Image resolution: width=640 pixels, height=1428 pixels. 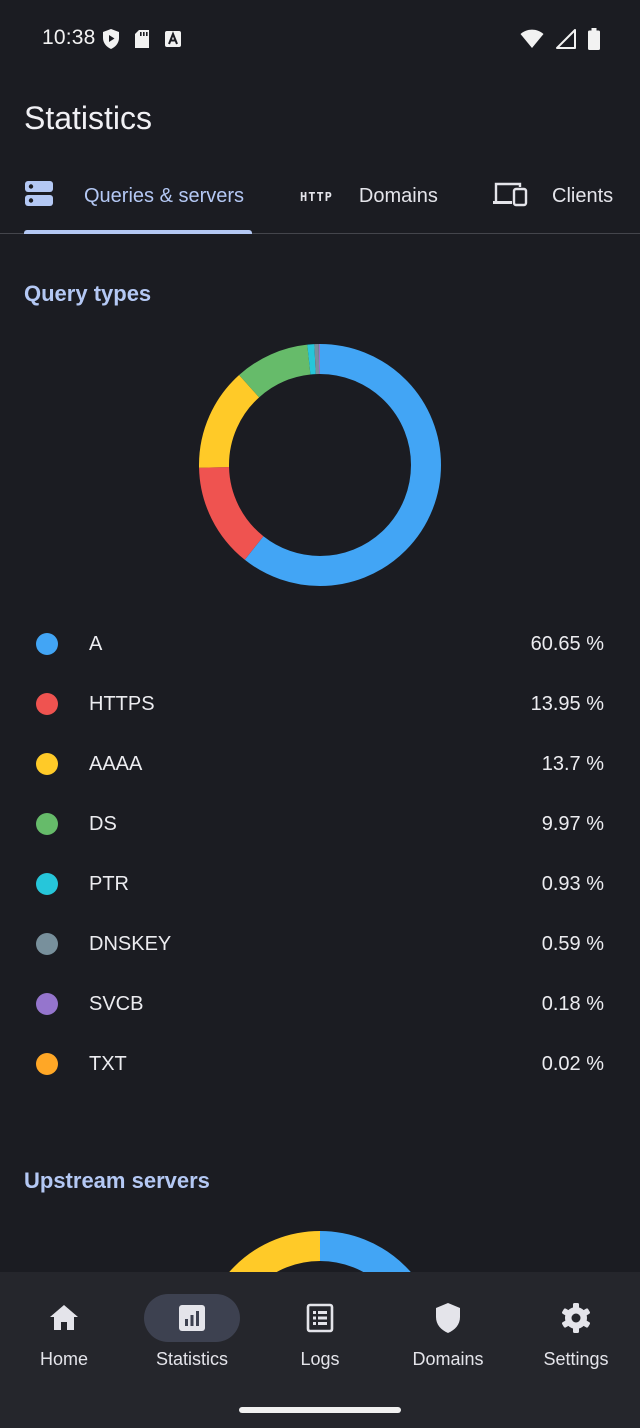 What do you see at coordinates (320, 1359) in the screenshot?
I see `nav-label: Logs` at bounding box center [320, 1359].